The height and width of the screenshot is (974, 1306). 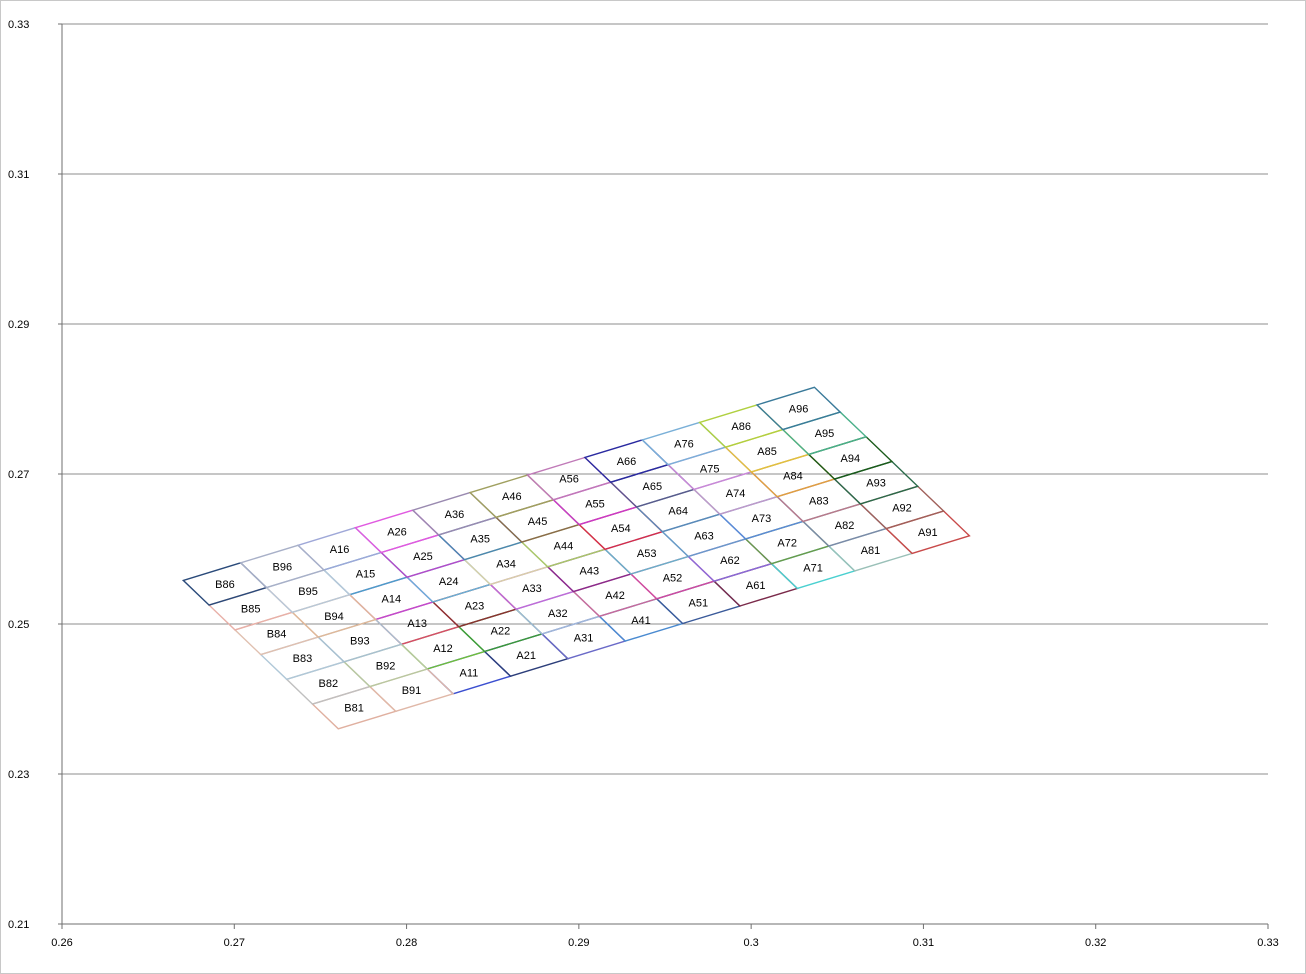 I want to click on x-tick-label: 0.32, so click(x=1095, y=943).